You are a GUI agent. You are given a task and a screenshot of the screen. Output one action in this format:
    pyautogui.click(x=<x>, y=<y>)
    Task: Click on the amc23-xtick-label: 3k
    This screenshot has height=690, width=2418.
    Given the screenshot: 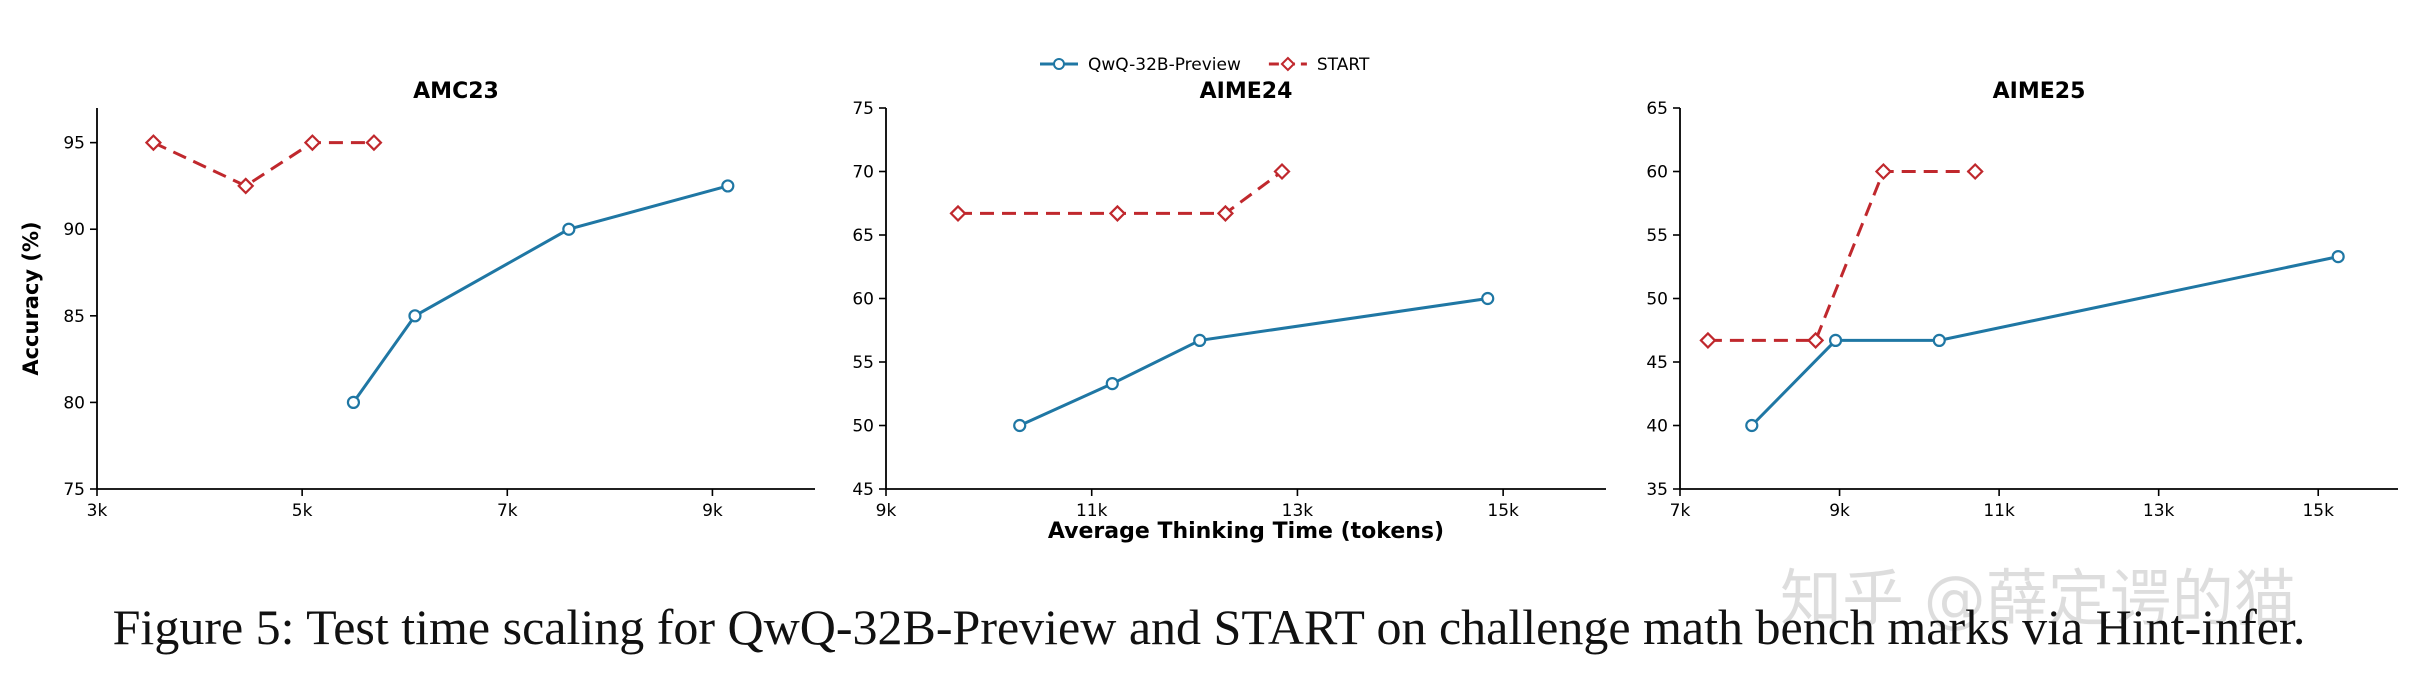 What is the action you would take?
    pyautogui.click(x=97, y=511)
    